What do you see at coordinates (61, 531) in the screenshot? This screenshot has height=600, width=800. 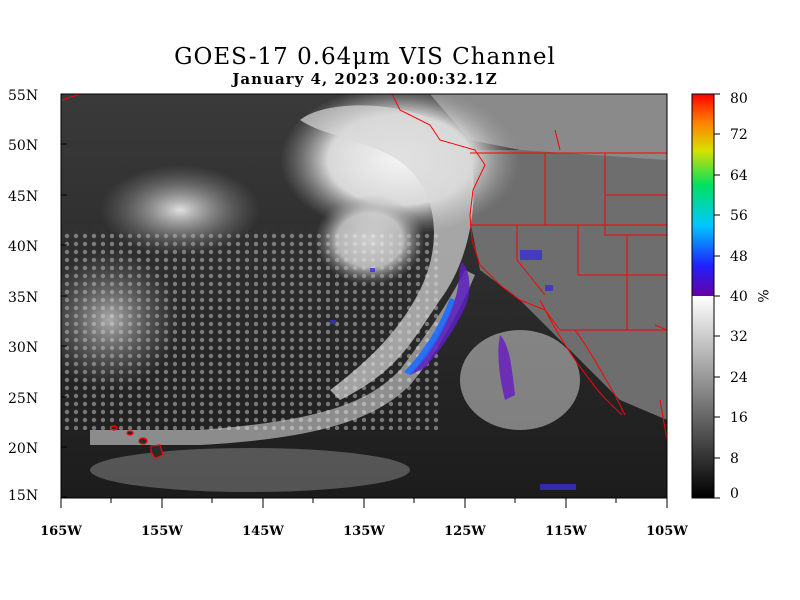 I see `lon-label: 165W` at bounding box center [61, 531].